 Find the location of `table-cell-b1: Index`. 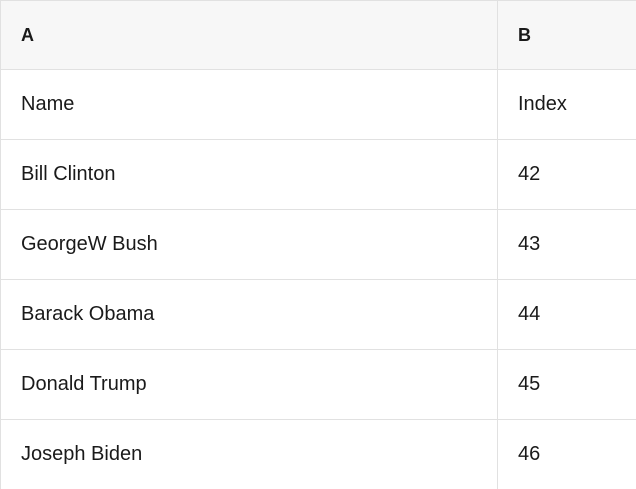

table-cell-b1: Index is located at coordinates (542, 104).